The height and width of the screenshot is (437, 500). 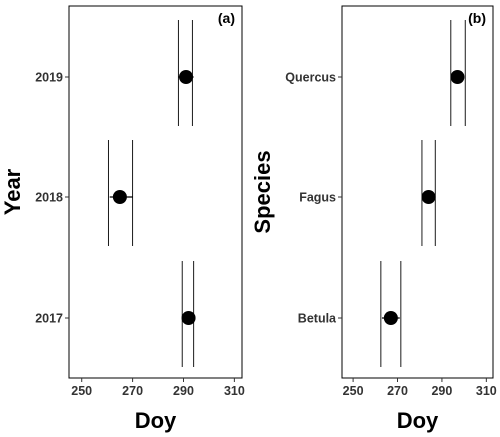 What do you see at coordinates (317, 198) in the screenshot?
I see `y-tick-label: Fagus` at bounding box center [317, 198].